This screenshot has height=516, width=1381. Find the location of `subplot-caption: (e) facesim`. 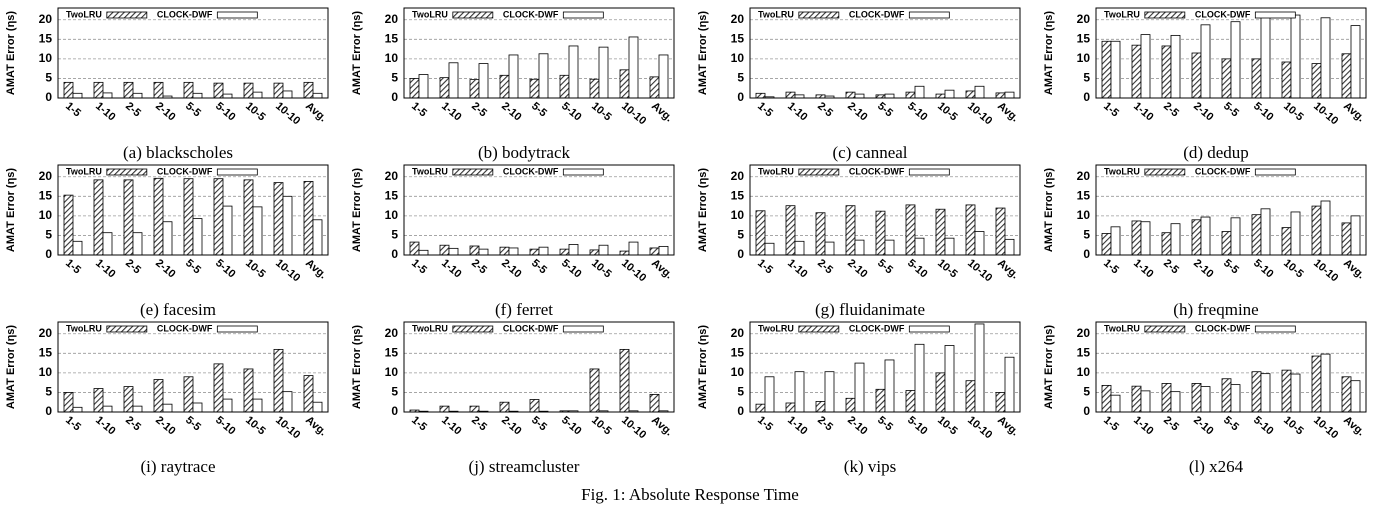

subplot-caption: (e) facesim is located at coordinates (178, 309).